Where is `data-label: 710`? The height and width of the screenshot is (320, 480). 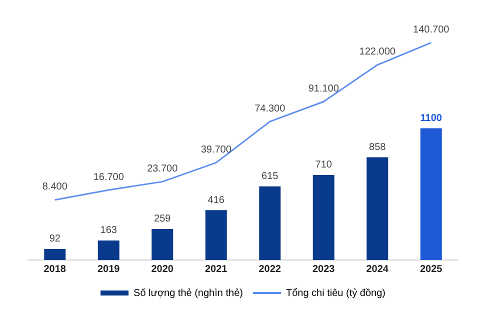
data-label: 710 is located at coordinates (323, 165).